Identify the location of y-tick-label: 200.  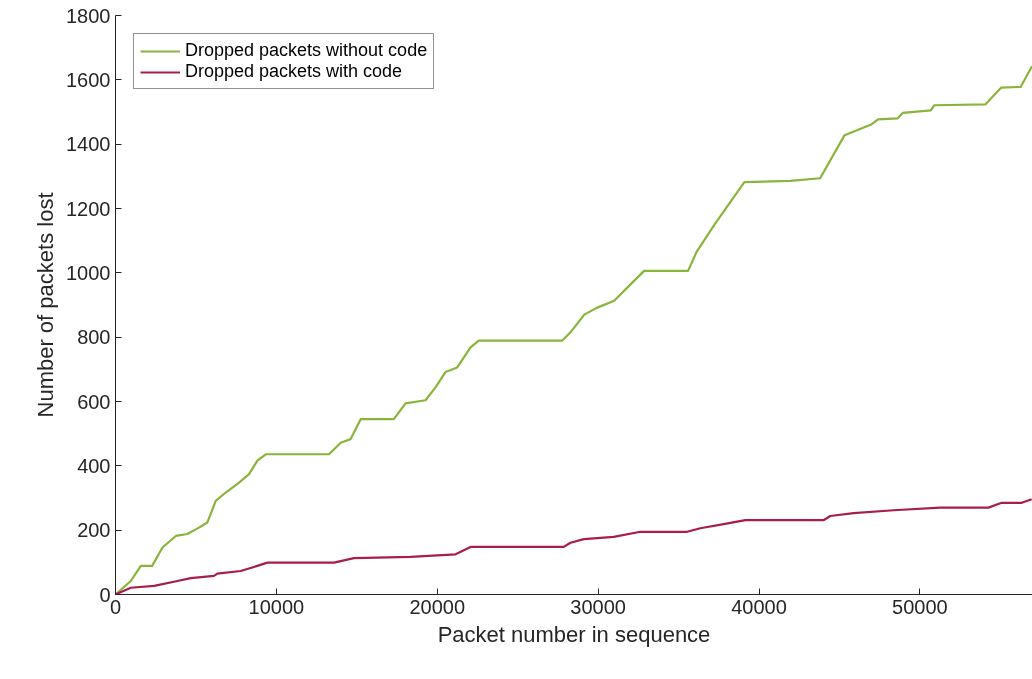
(94, 530).